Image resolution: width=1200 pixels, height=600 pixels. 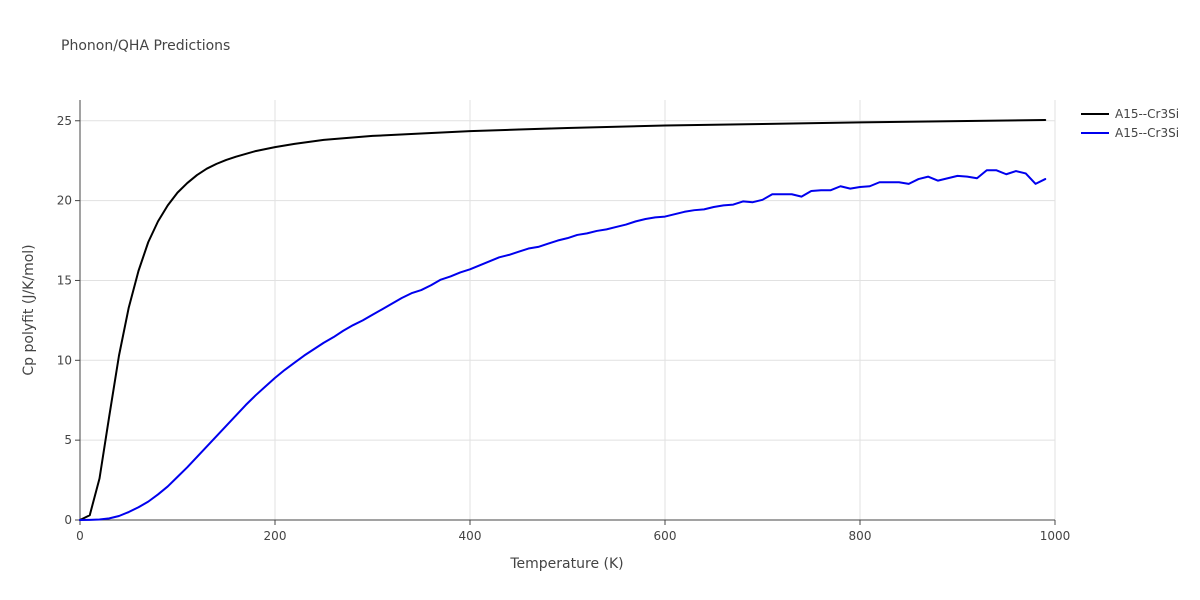 What do you see at coordinates (860, 536) in the screenshot?
I see `x-tick-label: 800` at bounding box center [860, 536].